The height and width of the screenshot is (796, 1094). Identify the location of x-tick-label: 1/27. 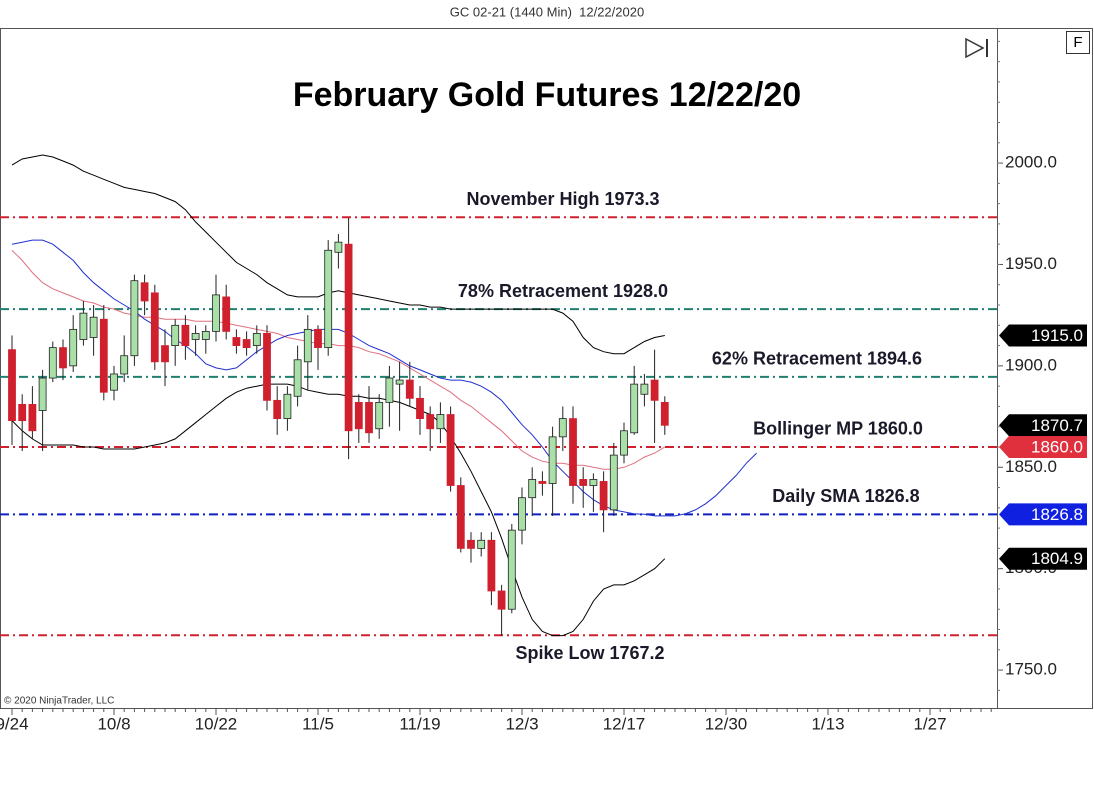
(929, 723).